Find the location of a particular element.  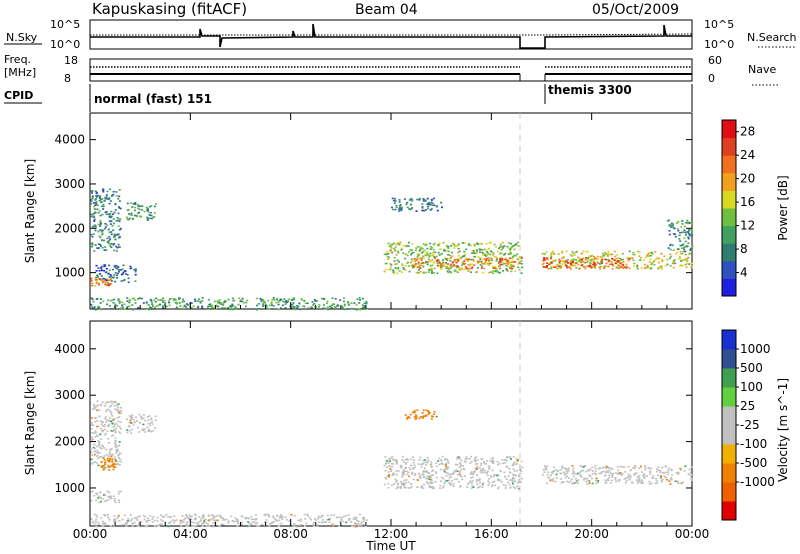

nave-label: Nave is located at coordinates (762, 69).